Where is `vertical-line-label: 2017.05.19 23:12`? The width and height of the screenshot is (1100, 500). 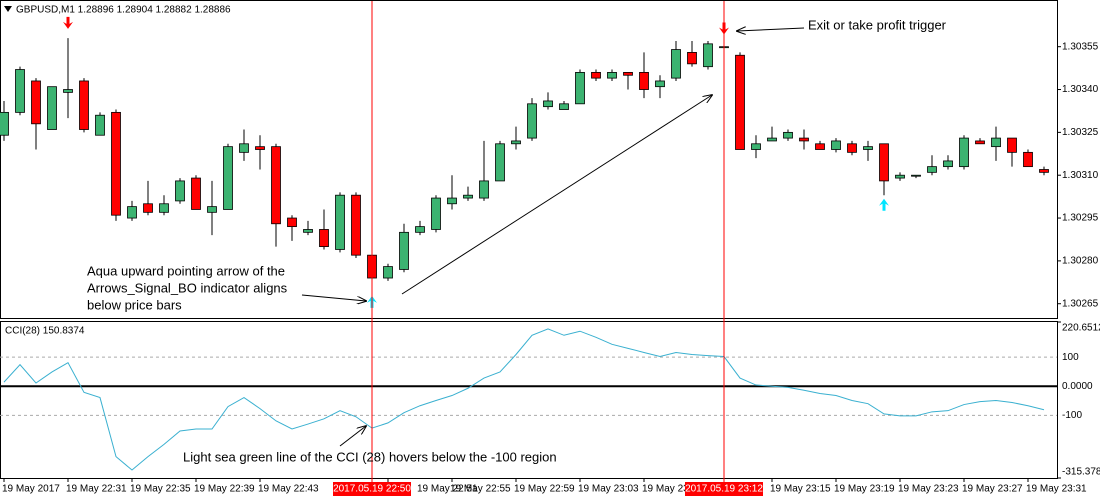
vertical-line-label: 2017.05.19 23:12 is located at coordinates (724, 489).